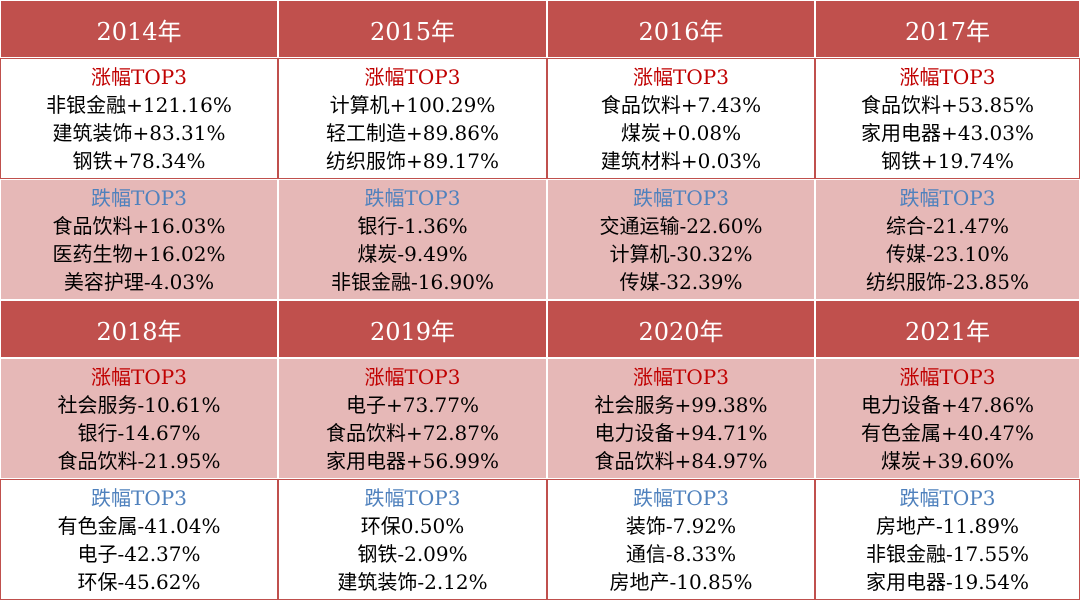  What do you see at coordinates (139, 104) in the screenshot?
I see `gain-item: 非银金融+121.16%` at bounding box center [139, 104].